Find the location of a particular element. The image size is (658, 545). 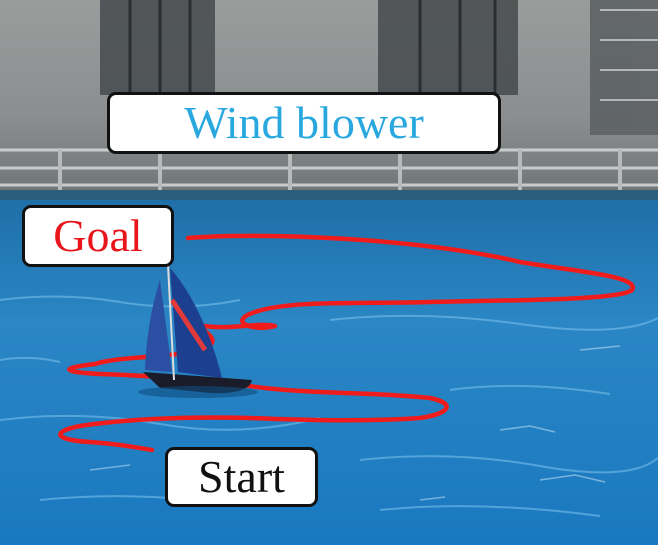

boat-main-sail is located at coordinates (196, 323).